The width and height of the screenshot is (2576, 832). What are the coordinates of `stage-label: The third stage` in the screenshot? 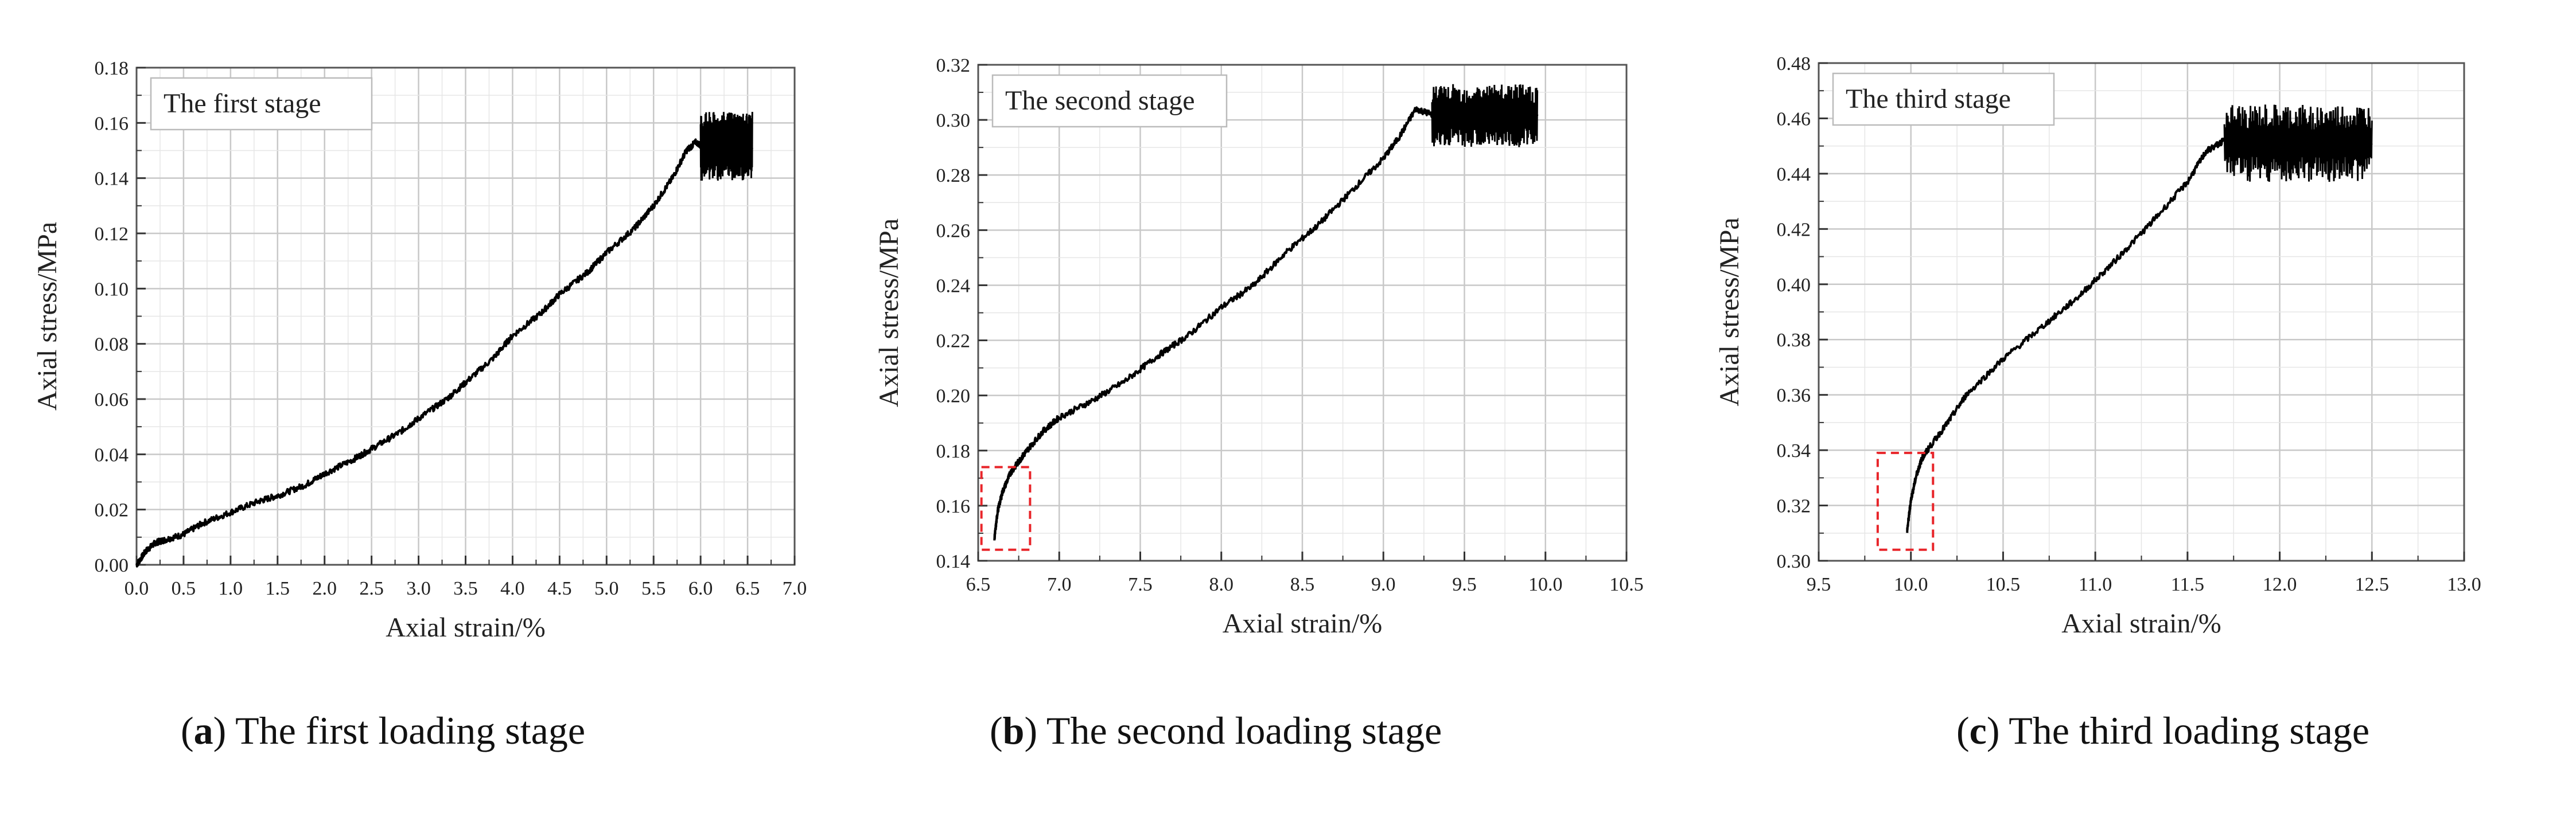 It's located at (1928, 99).